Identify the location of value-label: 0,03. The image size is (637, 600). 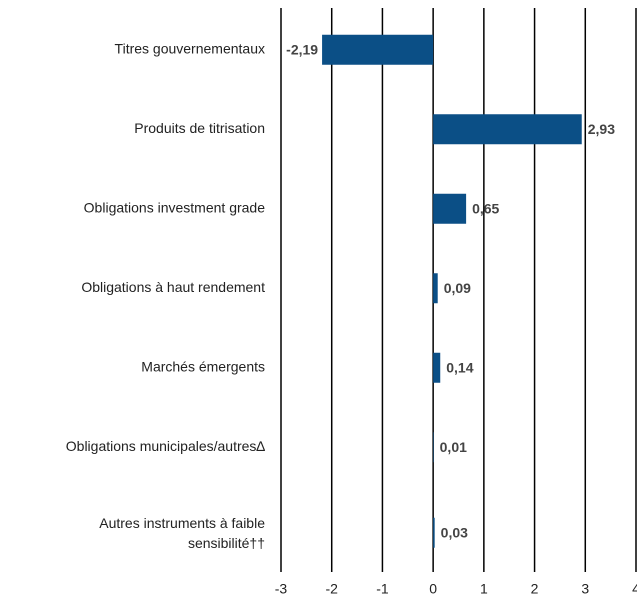
(454, 532).